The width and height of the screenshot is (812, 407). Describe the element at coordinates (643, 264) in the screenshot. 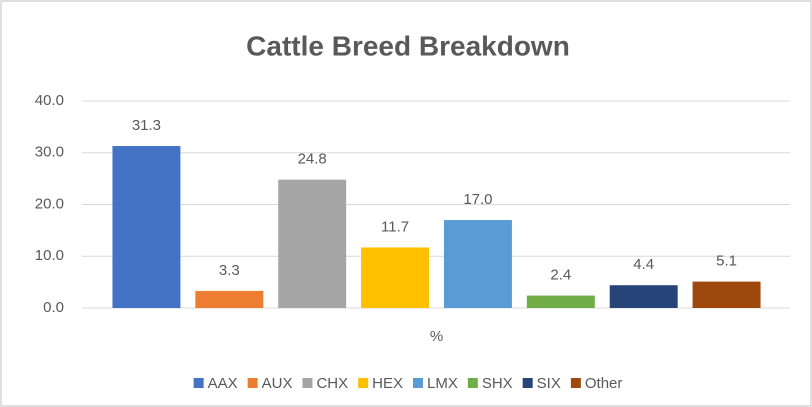

I see `data-label: 4.4` at that location.